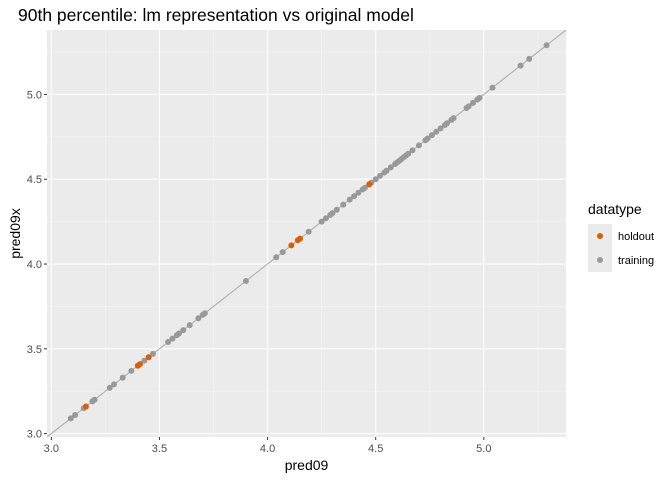  Describe the element at coordinates (307, 465) in the screenshot. I see `x-axis-title: pred09` at that location.